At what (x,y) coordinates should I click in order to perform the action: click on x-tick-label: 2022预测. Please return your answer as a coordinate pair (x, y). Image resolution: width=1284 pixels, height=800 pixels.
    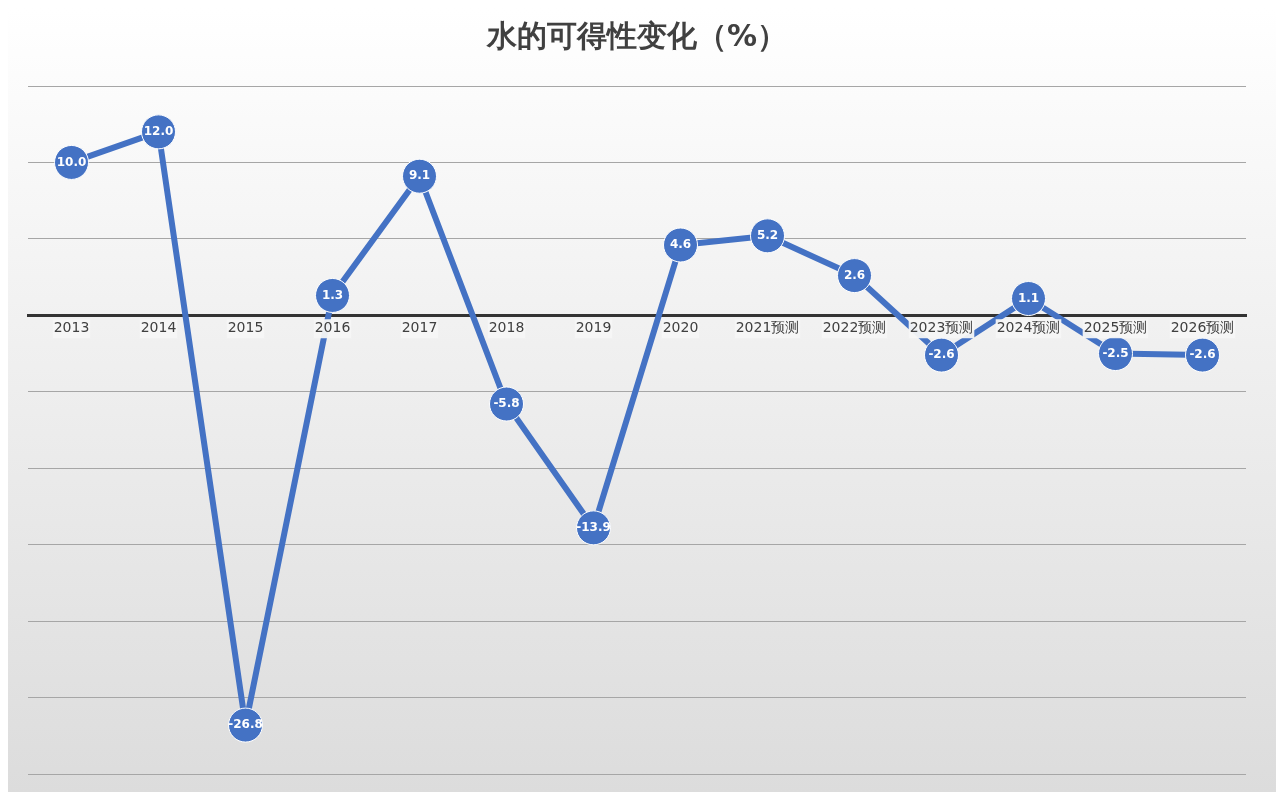
    Looking at the image, I should click on (854, 327).